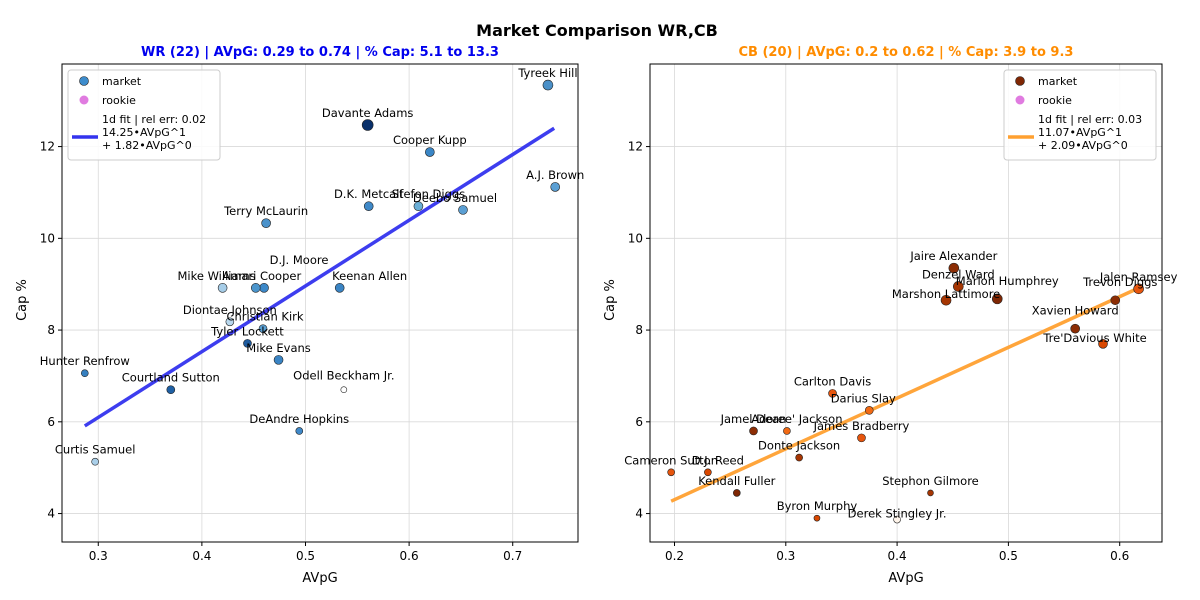 This screenshot has height=600, width=1200. Describe the element at coordinates (1007, 281) in the screenshot. I see `point-label: Marlon Humphrey` at that location.